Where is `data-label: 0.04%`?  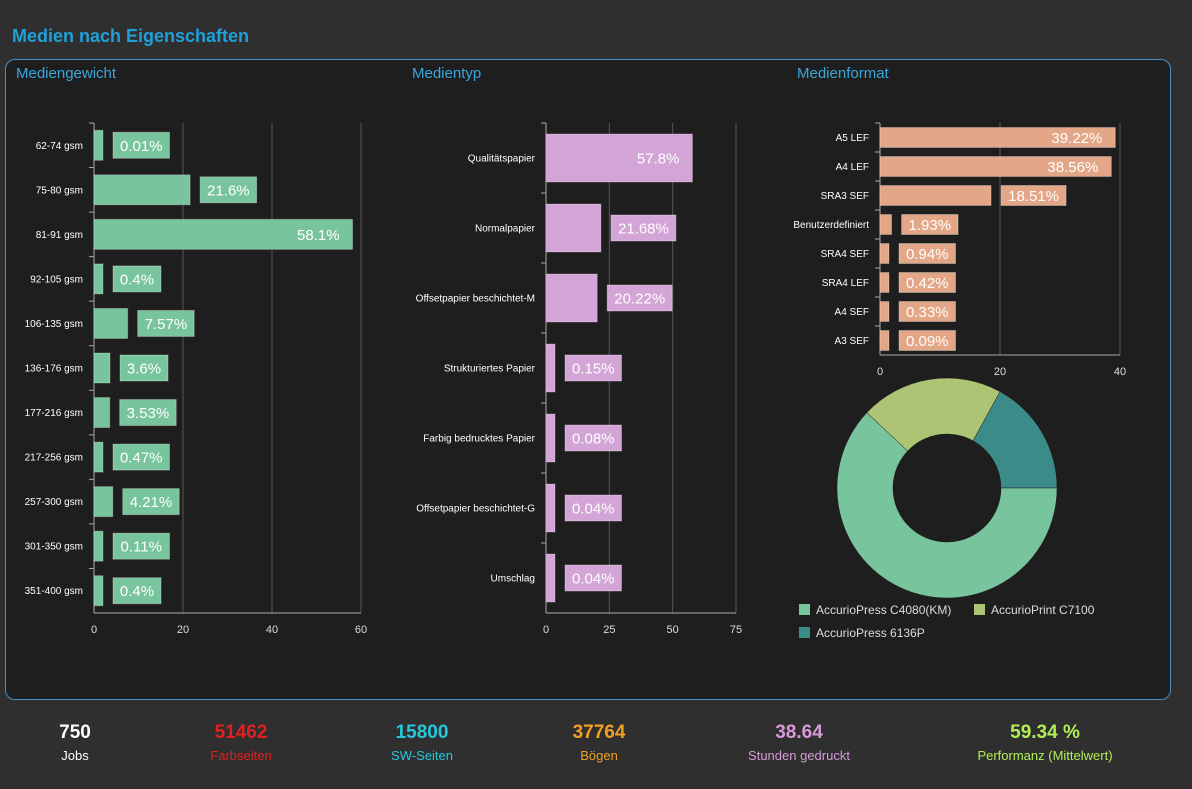
data-label: 0.04% is located at coordinates (593, 509).